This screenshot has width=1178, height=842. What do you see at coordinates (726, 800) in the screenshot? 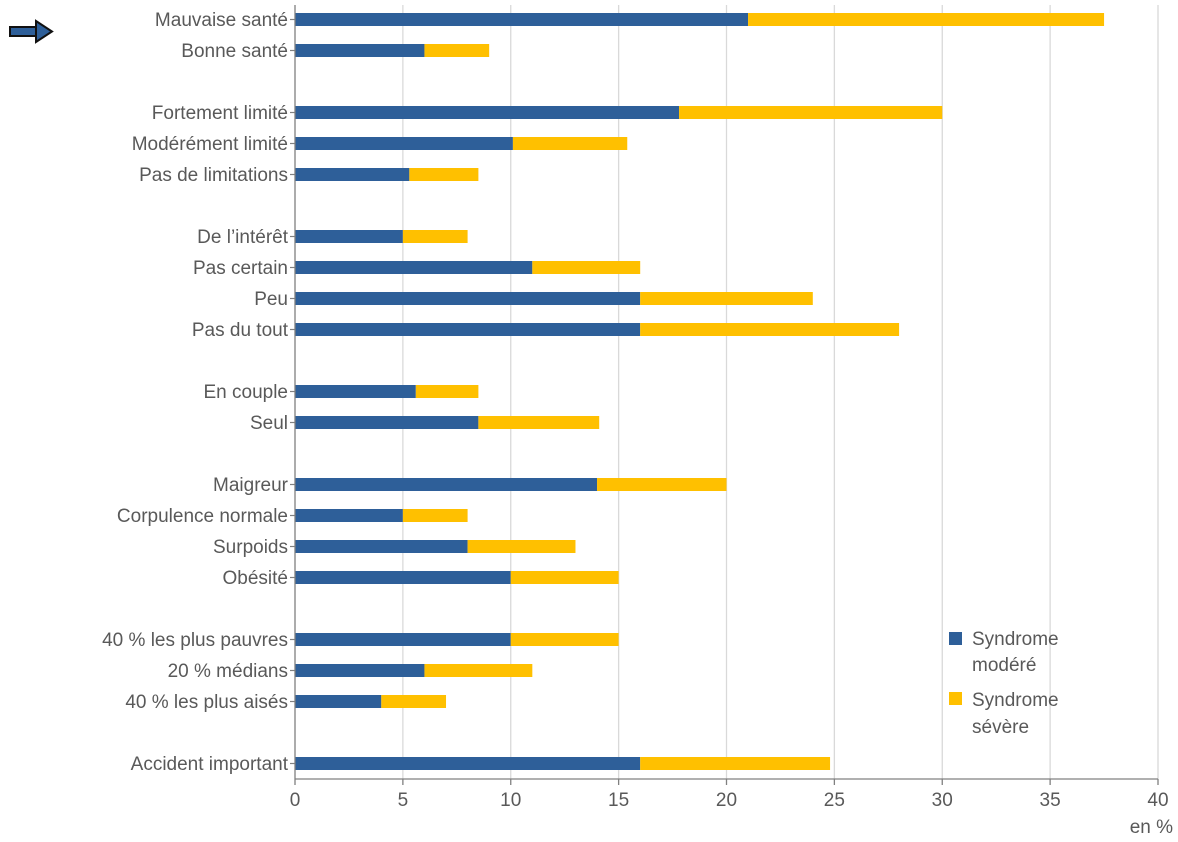
I see `x-tick-label: 20` at bounding box center [726, 800].